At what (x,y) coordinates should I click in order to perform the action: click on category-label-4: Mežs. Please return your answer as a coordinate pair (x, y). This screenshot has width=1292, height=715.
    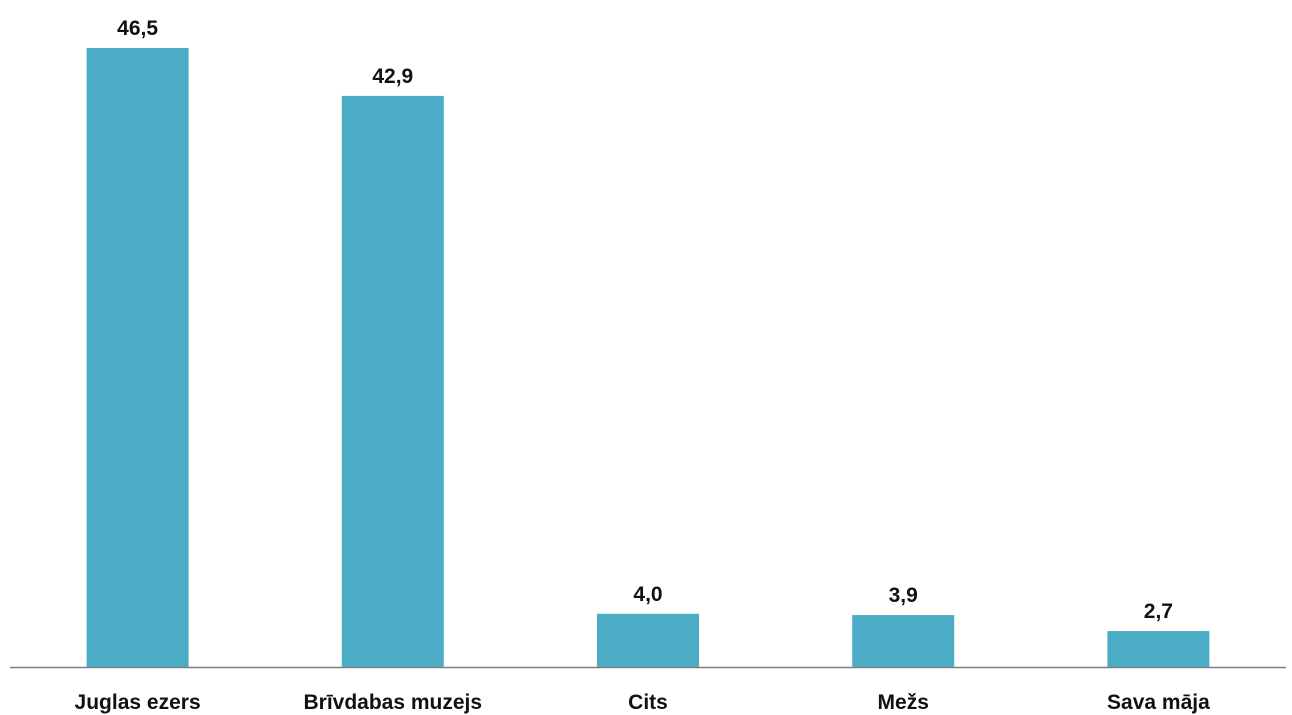
    Looking at the image, I should click on (903, 702).